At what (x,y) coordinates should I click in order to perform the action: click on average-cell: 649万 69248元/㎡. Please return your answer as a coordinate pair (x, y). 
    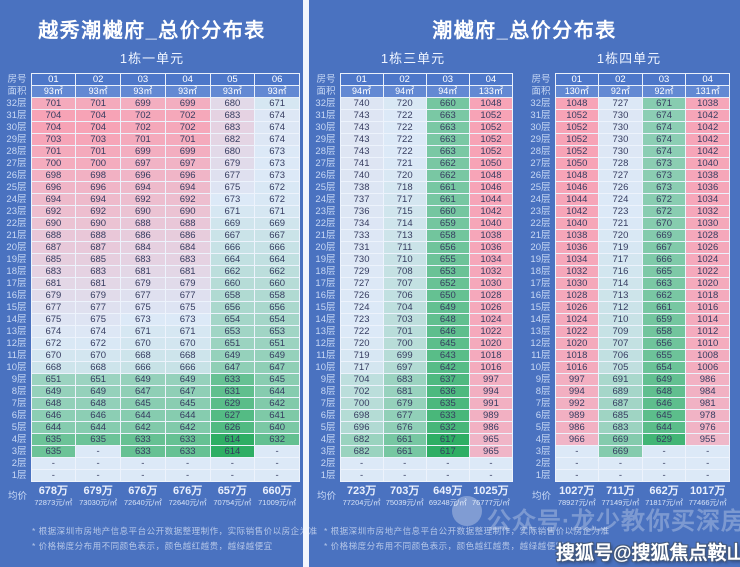
    Looking at the image, I should click on (447, 497).